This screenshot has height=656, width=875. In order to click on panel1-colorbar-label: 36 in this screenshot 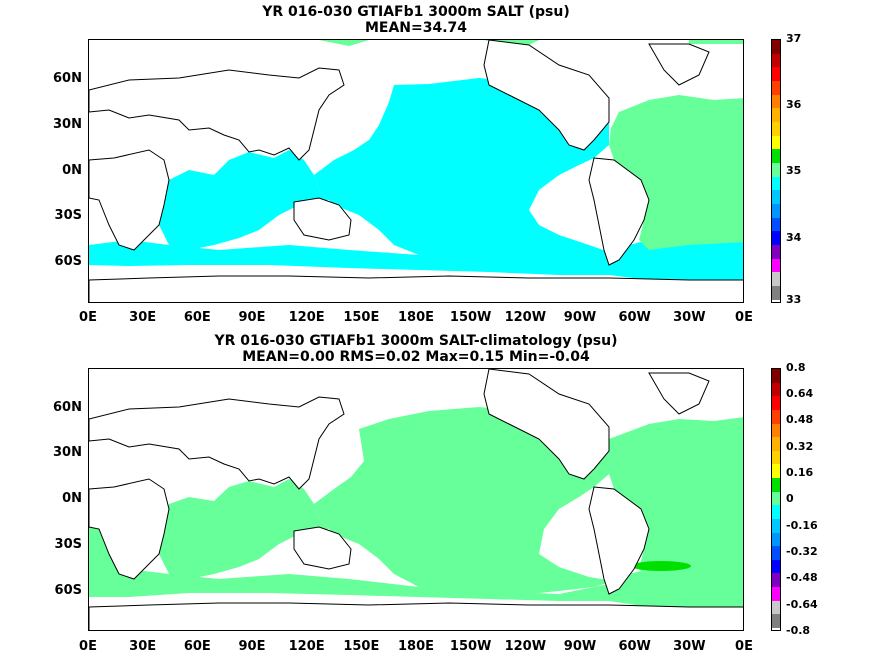, I will do `click(794, 104)`.